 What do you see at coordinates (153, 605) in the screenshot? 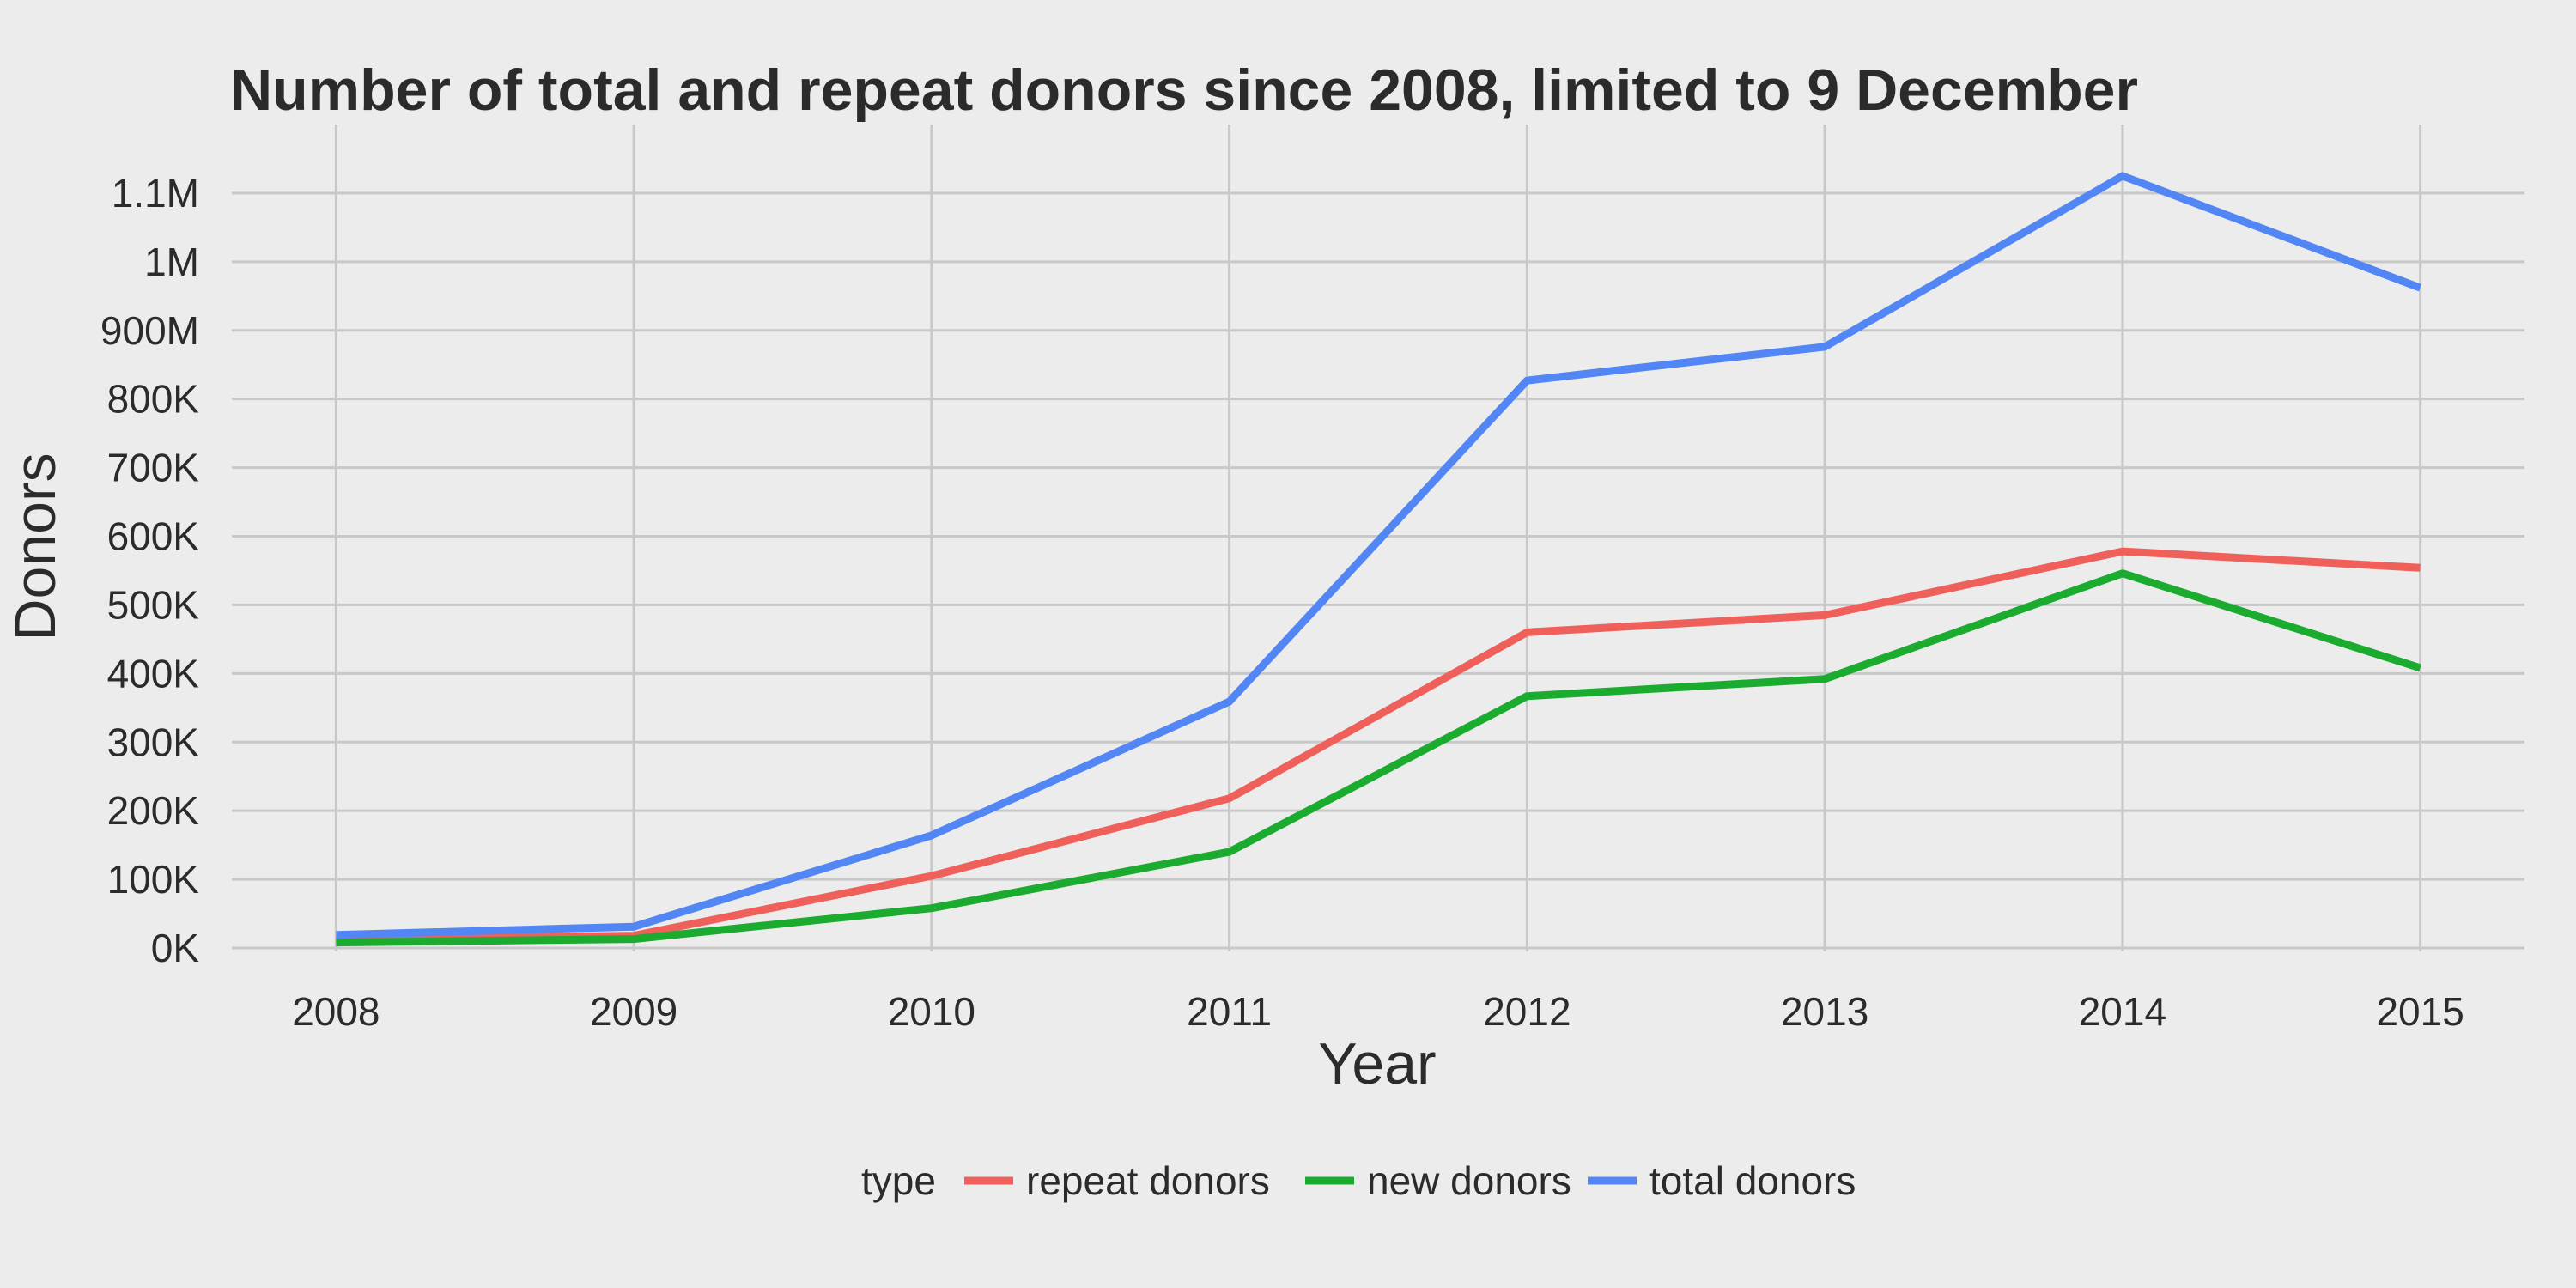
I see `y-tick-label: 500K` at bounding box center [153, 605].